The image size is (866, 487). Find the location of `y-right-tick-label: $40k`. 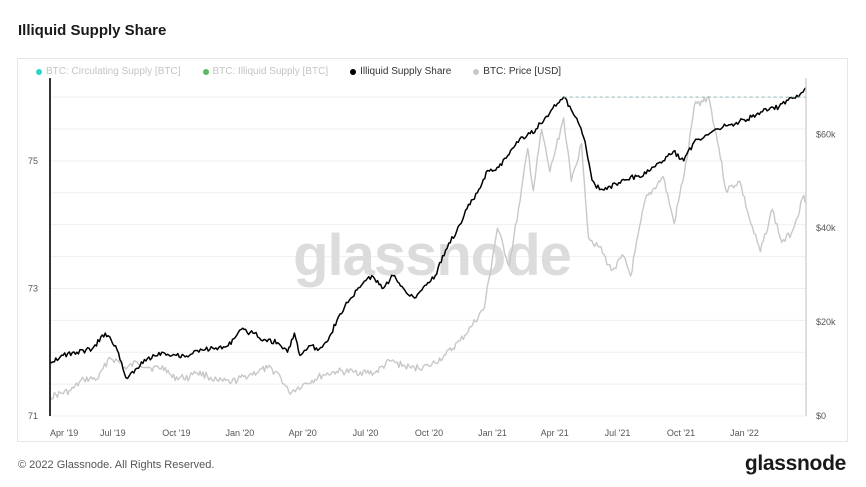

y-right-tick-label: $40k is located at coordinates (826, 228).